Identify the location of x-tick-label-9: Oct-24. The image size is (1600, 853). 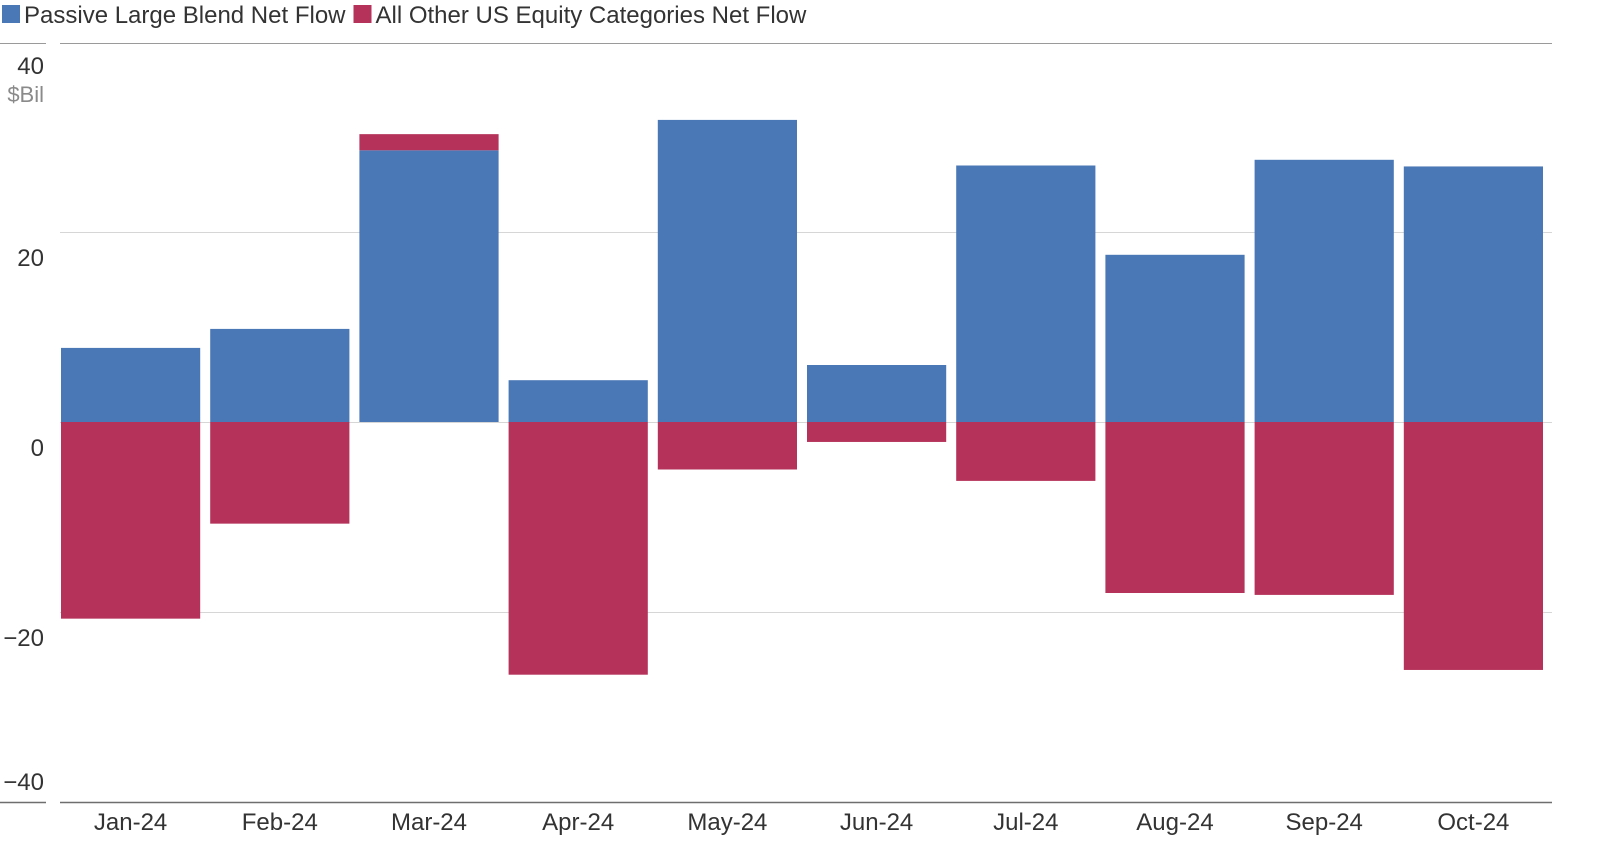
(1473, 822).